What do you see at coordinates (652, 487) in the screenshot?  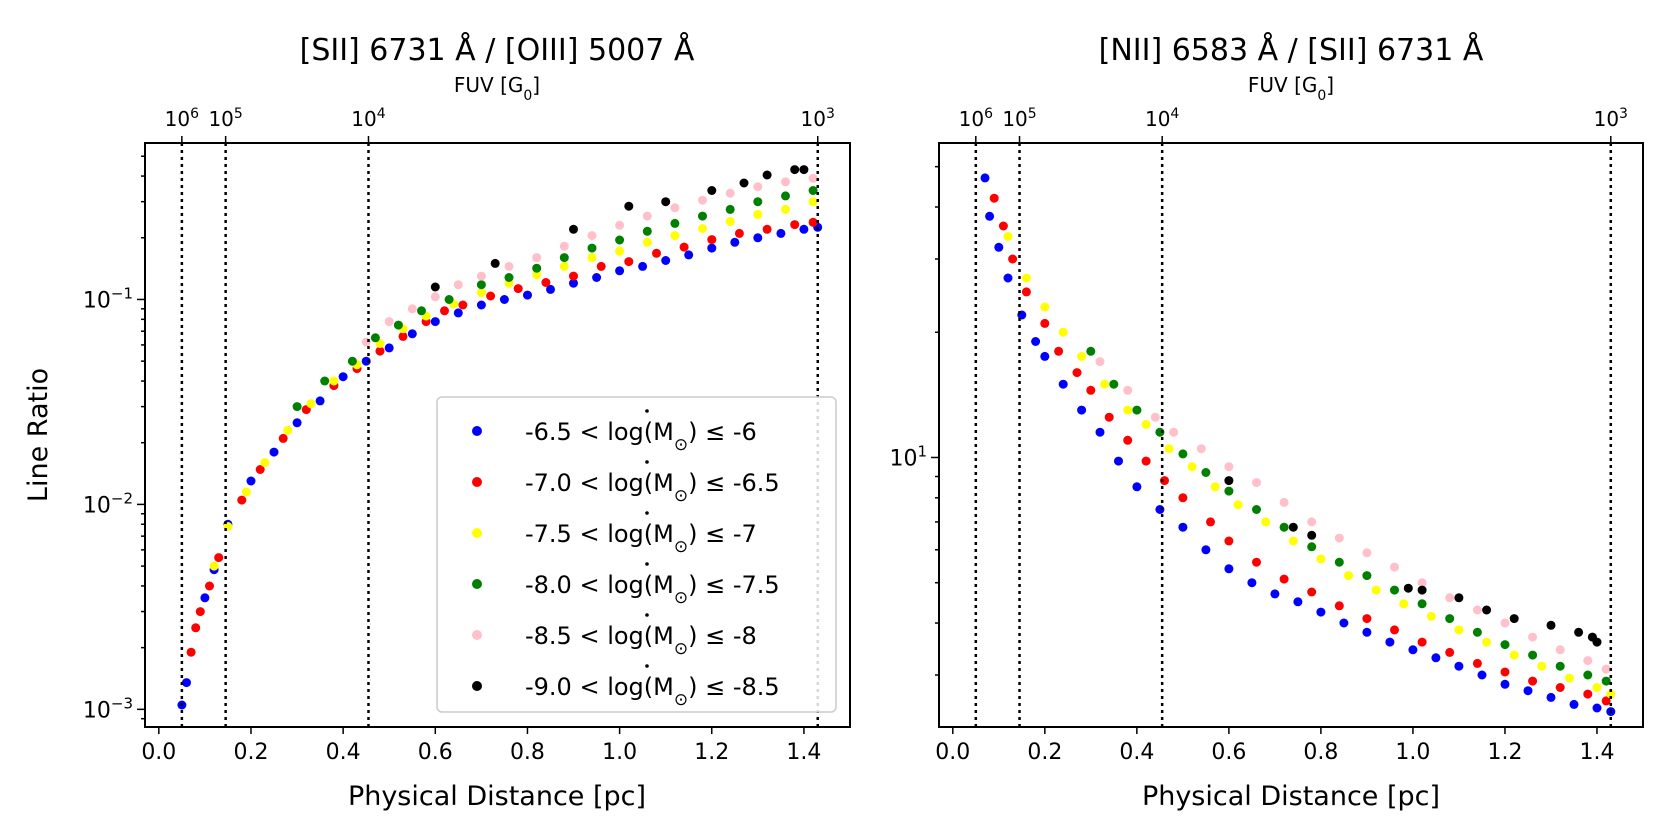 I see `legend-entry-label: -7.0 < log(M⊙) ≤ -6.5` at bounding box center [652, 487].